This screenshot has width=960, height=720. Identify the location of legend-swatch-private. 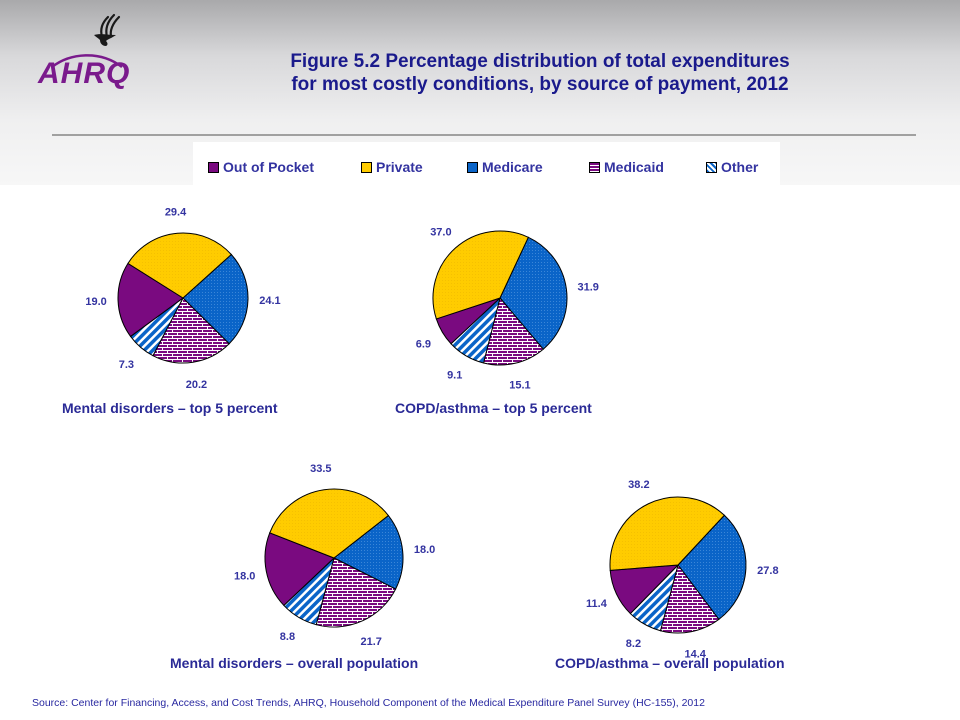
(366, 167).